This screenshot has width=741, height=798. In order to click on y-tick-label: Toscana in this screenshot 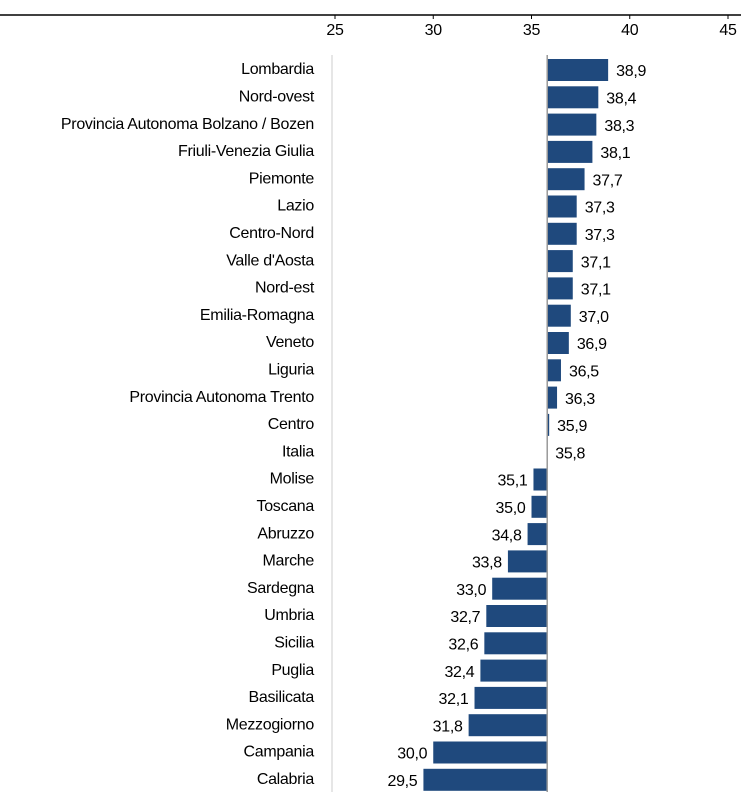, I will do `click(286, 506)`.